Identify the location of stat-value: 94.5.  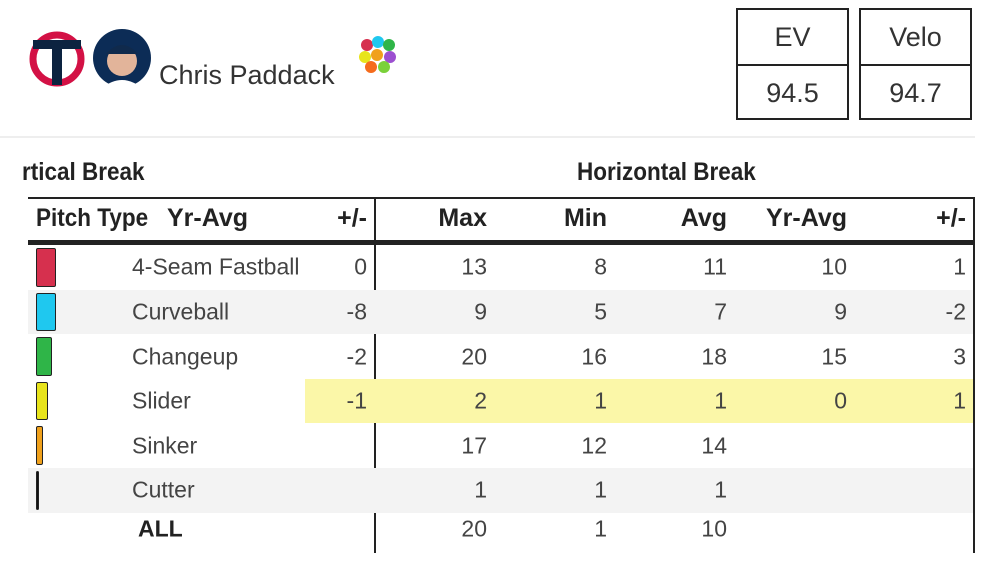
(792, 92).